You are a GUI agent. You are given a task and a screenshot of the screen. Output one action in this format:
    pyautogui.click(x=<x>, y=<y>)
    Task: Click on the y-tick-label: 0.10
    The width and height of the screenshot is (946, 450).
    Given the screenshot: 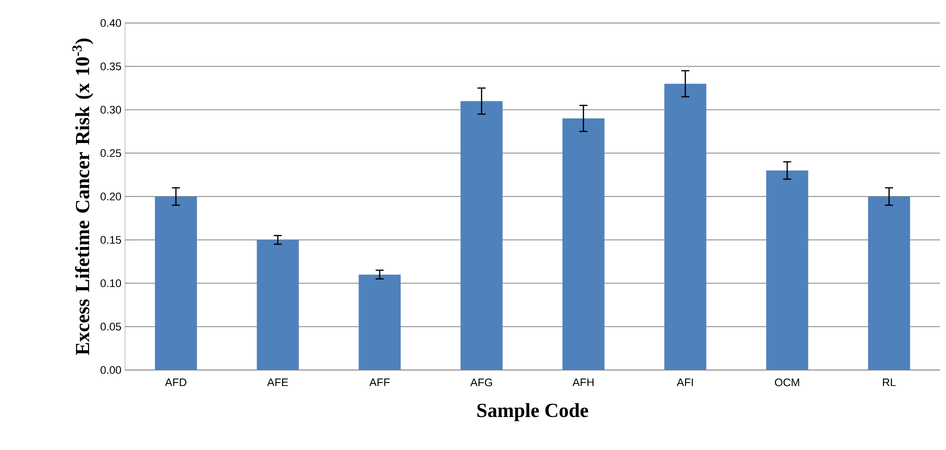 What is the action you would take?
    pyautogui.click(x=111, y=283)
    